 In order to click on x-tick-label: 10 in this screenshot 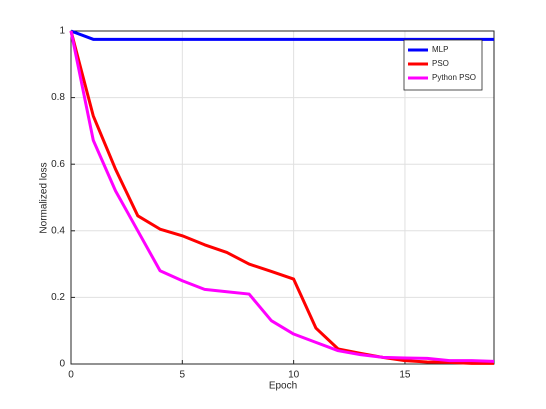, I will do `click(294, 375)`.